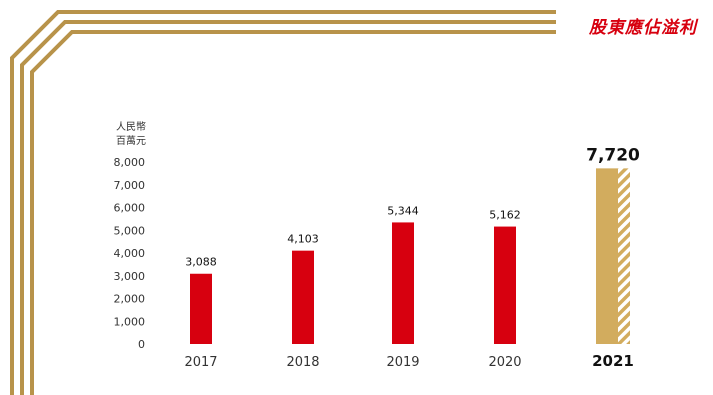 Image resolution: width=713 pixels, height=395 pixels. Describe the element at coordinates (130, 162) in the screenshot. I see `y-tick-label: 8,000` at that location.